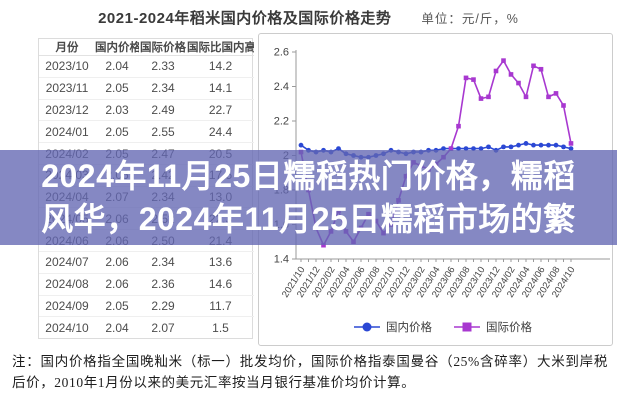 This screenshot has width=617, height=400. I want to click on table-col-header: 月份, so click(67, 47).